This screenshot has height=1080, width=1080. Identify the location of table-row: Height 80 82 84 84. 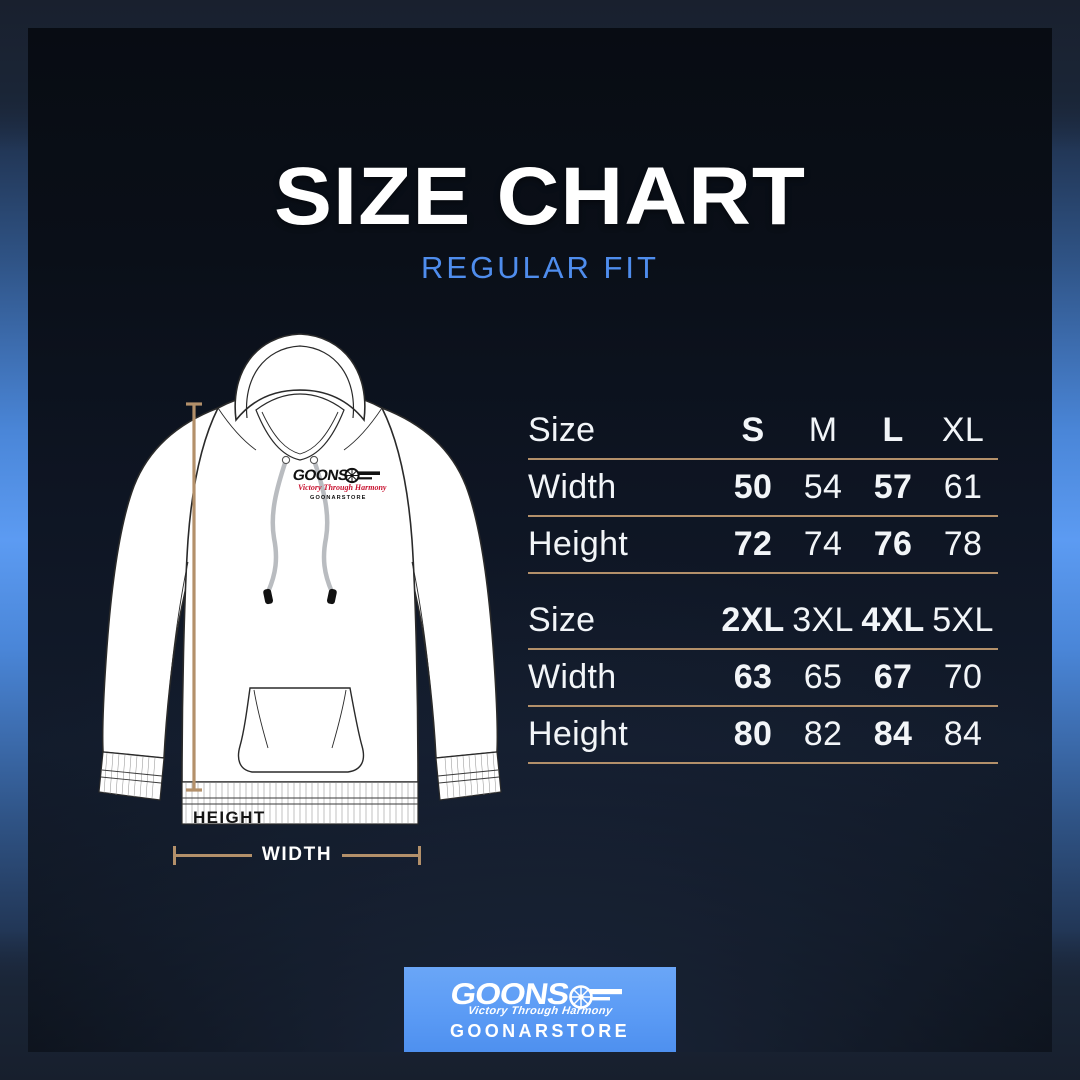
(763, 734).